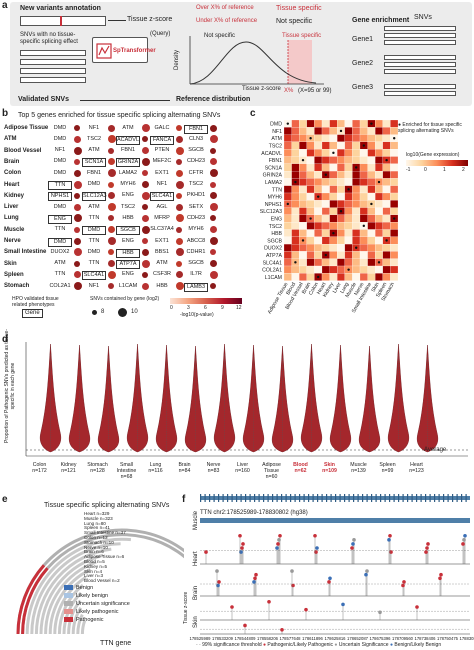  Describe the element at coordinates (68, 471) in the screenshot. I see `tissue-n: n=121` at that location.